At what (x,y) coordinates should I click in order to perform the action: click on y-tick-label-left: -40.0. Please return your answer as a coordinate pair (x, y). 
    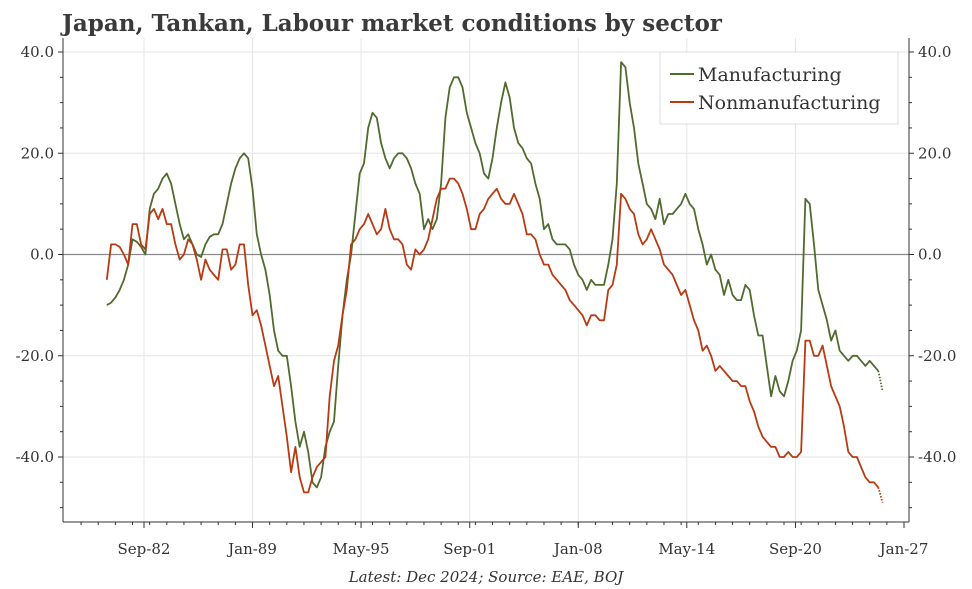
    Looking at the image, I should click on (35, 457).